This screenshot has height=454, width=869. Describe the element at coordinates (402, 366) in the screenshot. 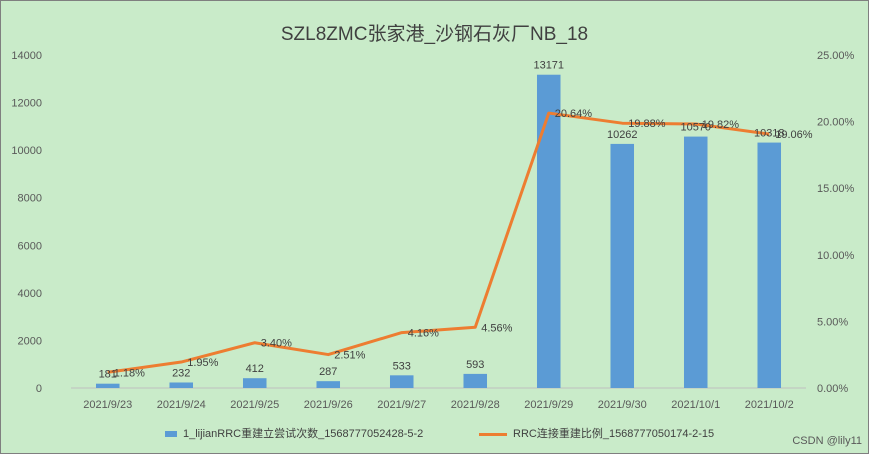

I see `bar-data-label: 533` at that location.